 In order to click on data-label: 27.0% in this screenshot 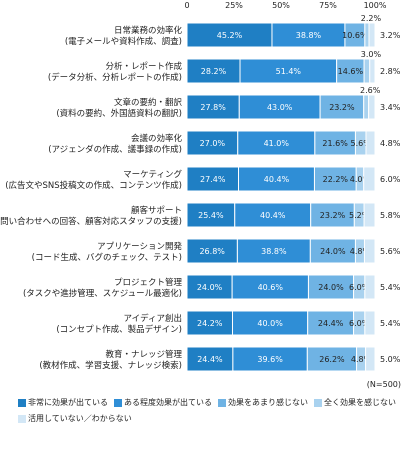, I will do `click(213, 143)`.